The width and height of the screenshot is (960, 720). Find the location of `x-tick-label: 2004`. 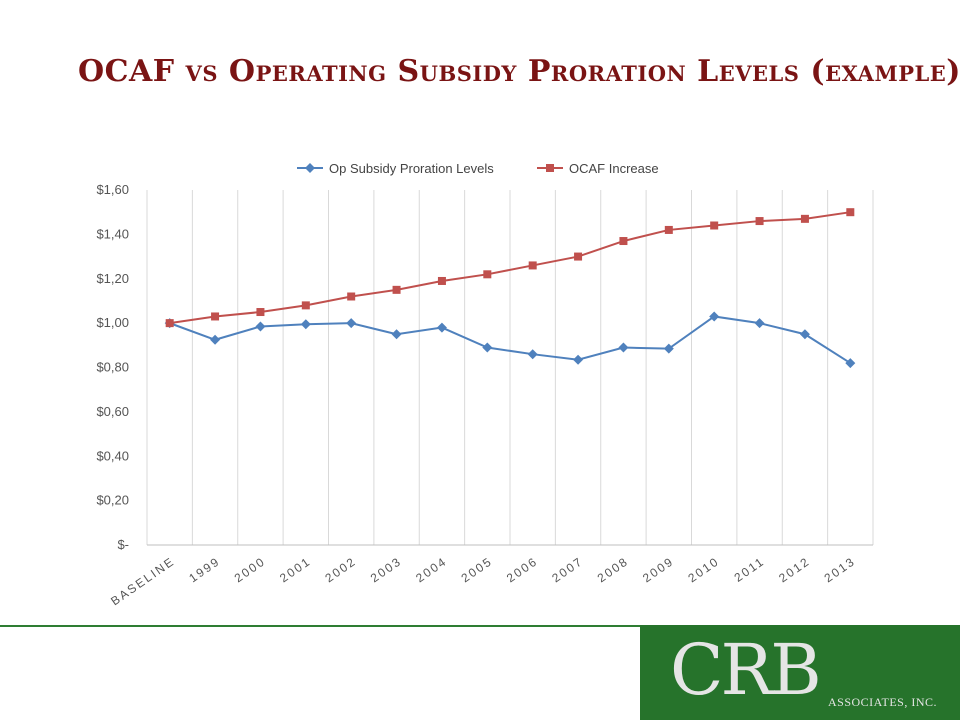

x-tick-label: 2004 is located at coordinates (431, 569).